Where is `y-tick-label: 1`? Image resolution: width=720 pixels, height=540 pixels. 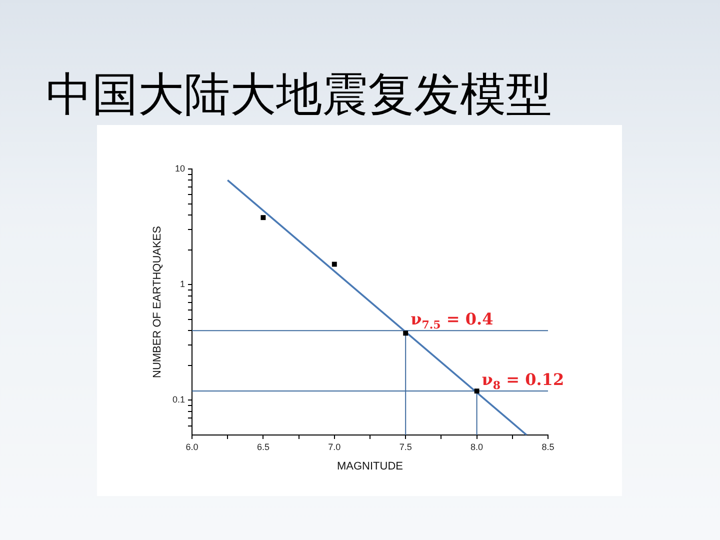
y-tick-label: 1 is located at coordinates (182, 284).